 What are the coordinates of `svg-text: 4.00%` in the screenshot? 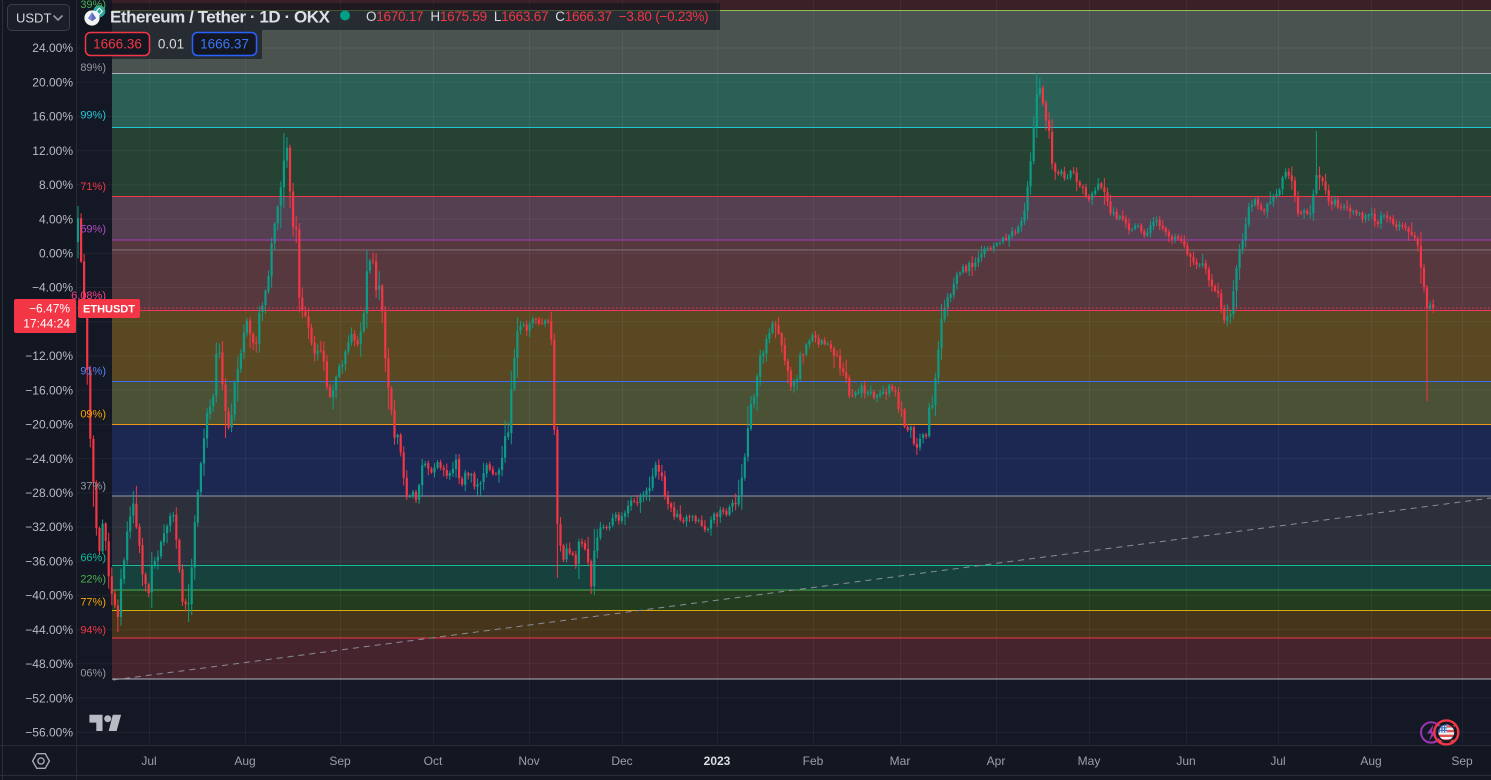 It's located at (56, 219).